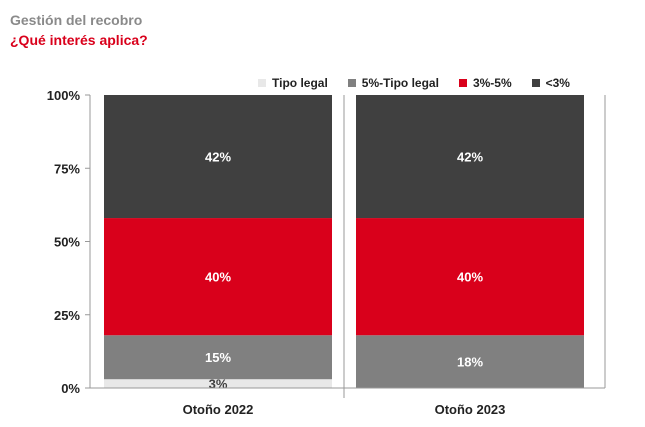  What do you see at coordinates (67, 168) in the screenshot?
I see `y-tick-label: 75%` at bounding box center [67, 168].